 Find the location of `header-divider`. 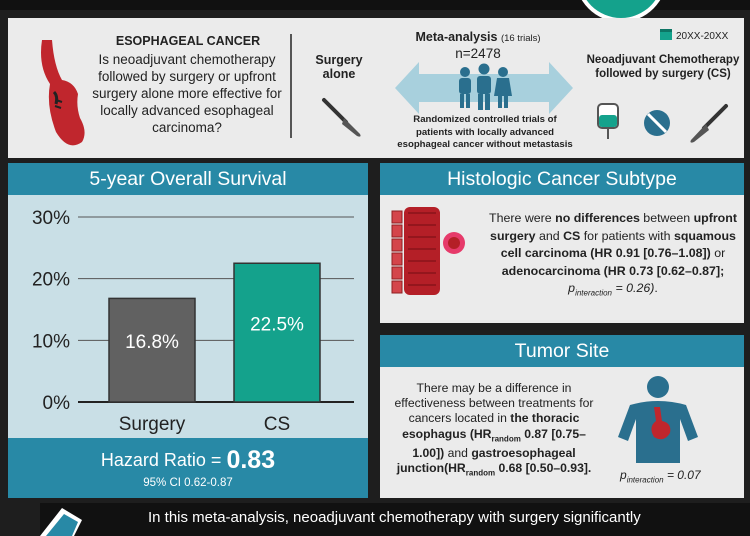

header-divider is located at coordinates (291, 86).